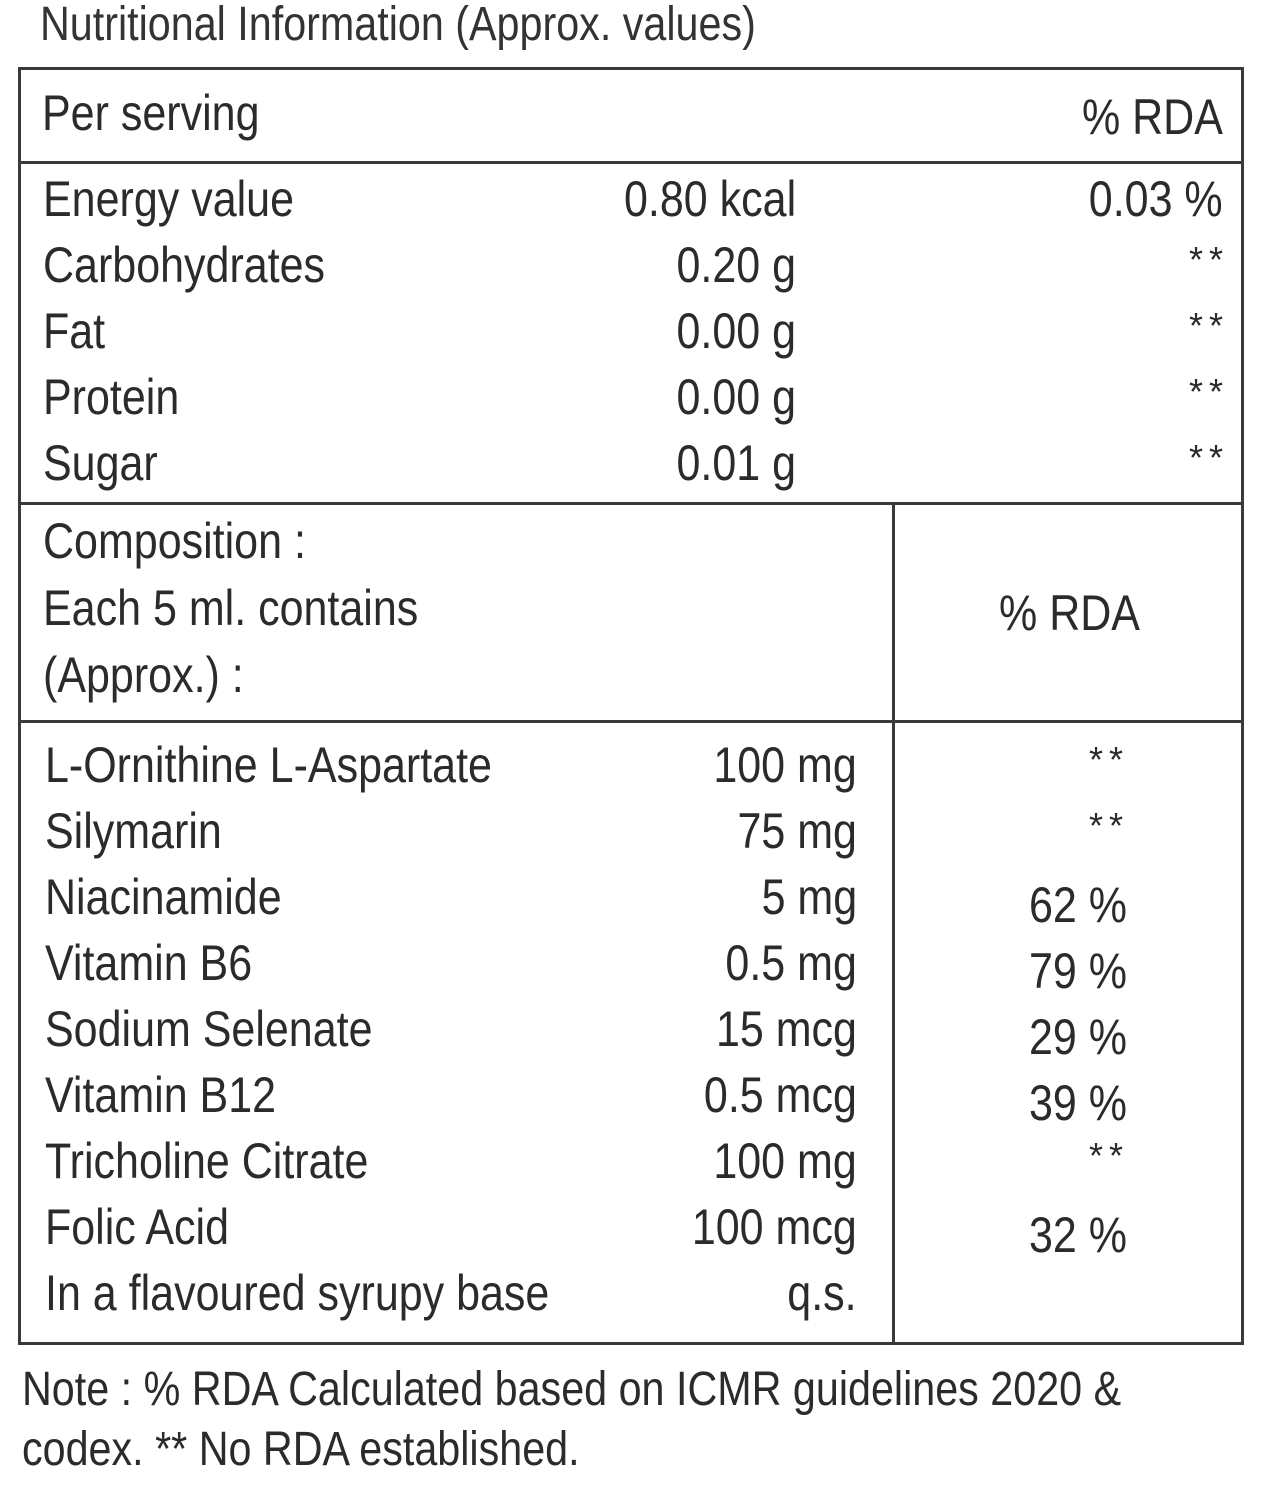 The width and height of the screenshot is (1262, 1500). Describe the element at coordinates (209, 1029) in the screenshot. I see `ingredient-name: Sodium Selenate` at that location.